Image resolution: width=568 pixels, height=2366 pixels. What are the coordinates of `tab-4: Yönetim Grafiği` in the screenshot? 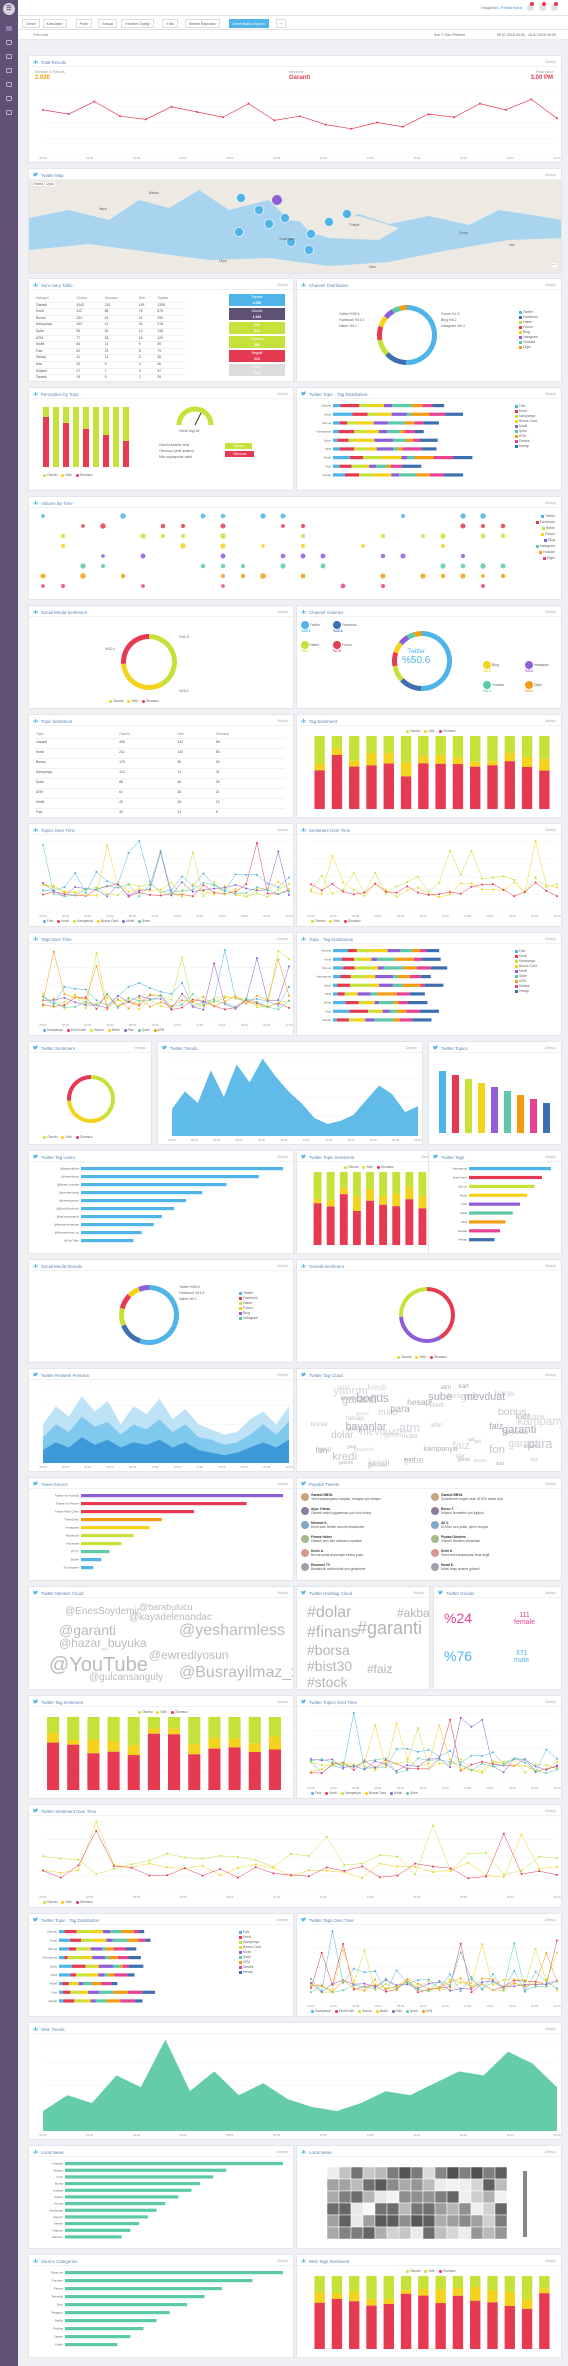 It's located at (137, 23).